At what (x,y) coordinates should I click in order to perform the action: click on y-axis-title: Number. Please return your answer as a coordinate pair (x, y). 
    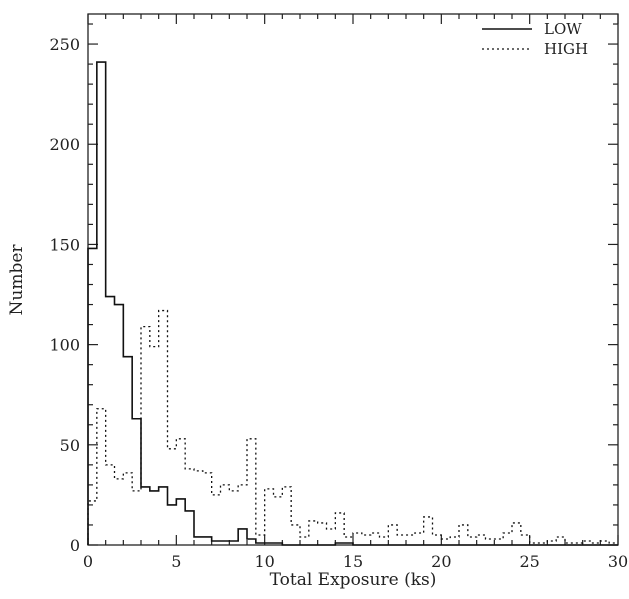
    Looking at the image, I should click on (17, 280).